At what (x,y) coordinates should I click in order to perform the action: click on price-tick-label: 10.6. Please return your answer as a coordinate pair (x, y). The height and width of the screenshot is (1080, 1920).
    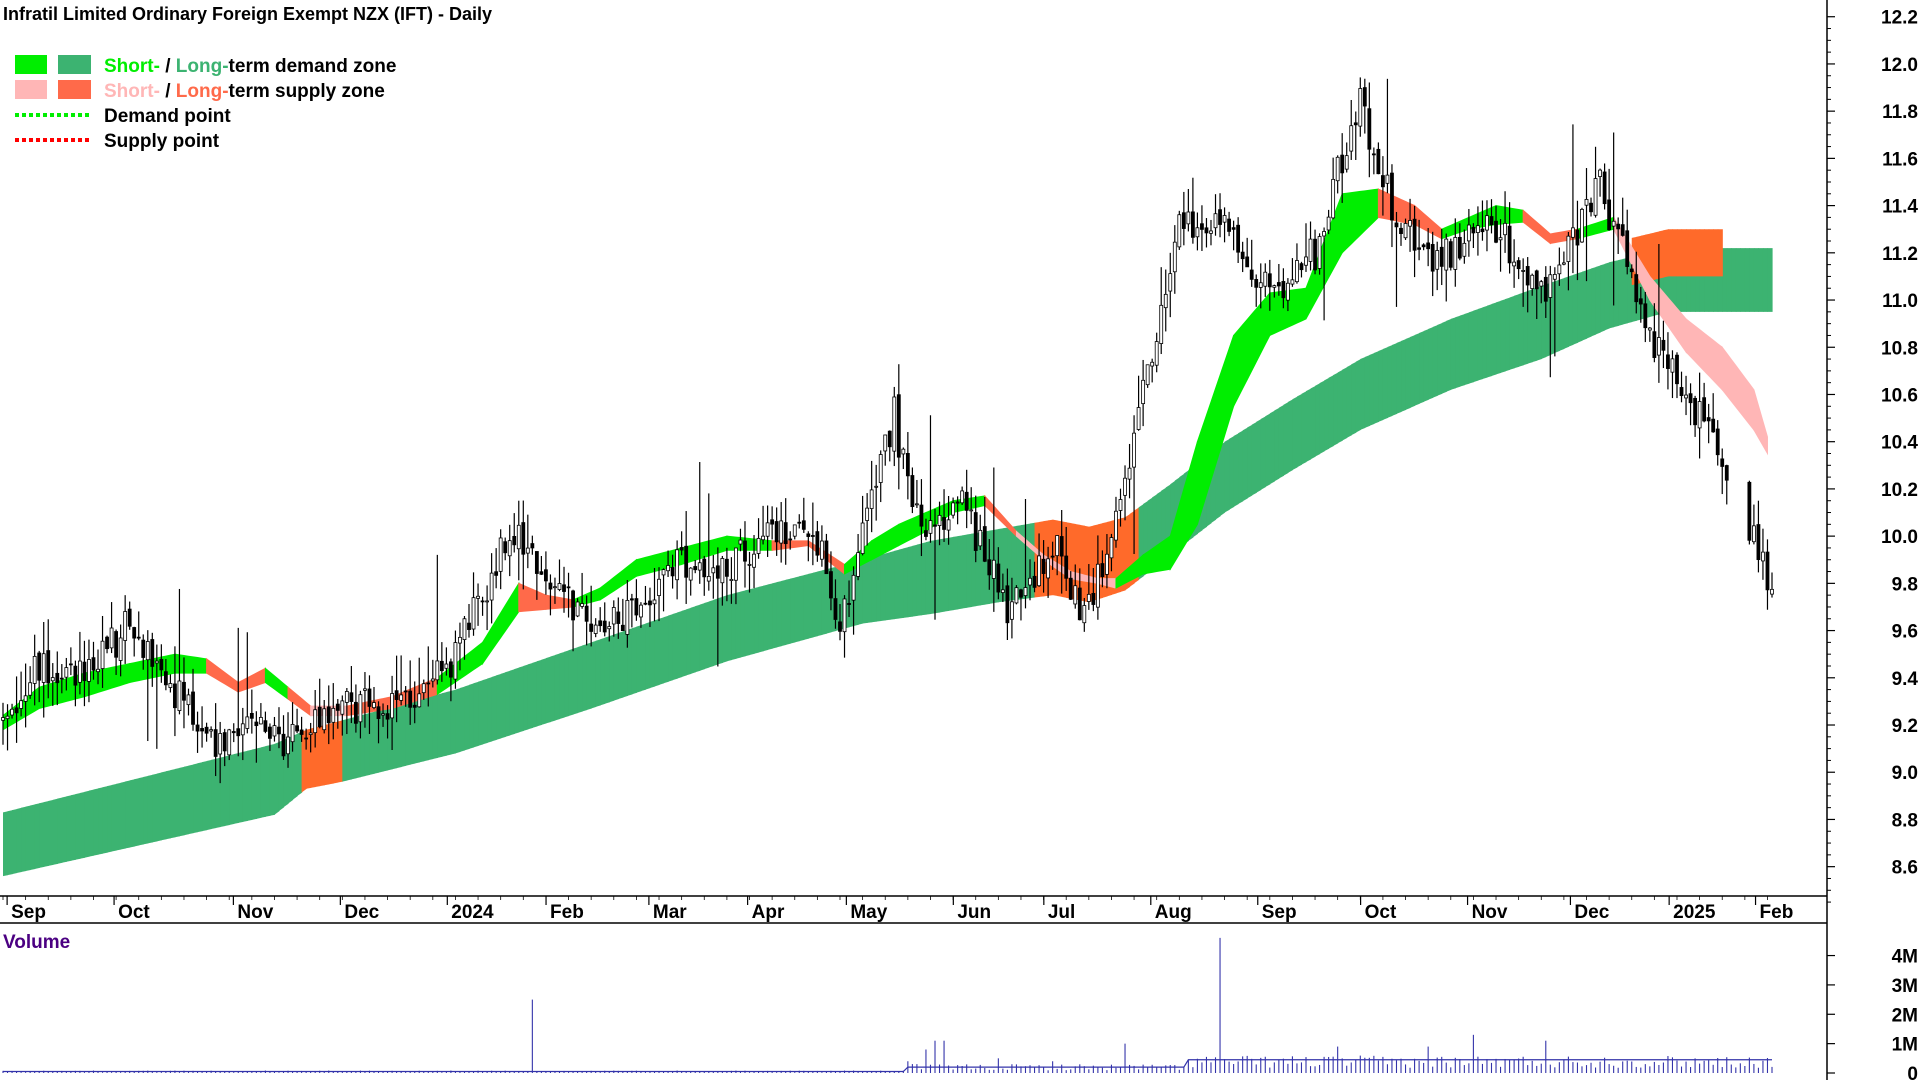
    Looking at the image, I should click on (1899, 395).